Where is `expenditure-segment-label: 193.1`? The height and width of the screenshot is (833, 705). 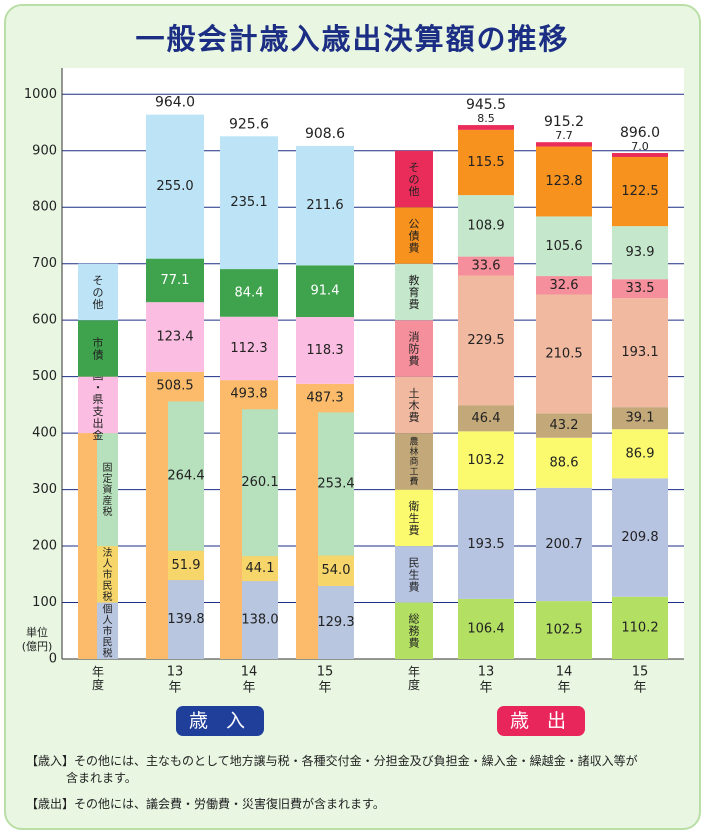
expenditure-segment-label: 193.1 is located at coordinates (639, 352).